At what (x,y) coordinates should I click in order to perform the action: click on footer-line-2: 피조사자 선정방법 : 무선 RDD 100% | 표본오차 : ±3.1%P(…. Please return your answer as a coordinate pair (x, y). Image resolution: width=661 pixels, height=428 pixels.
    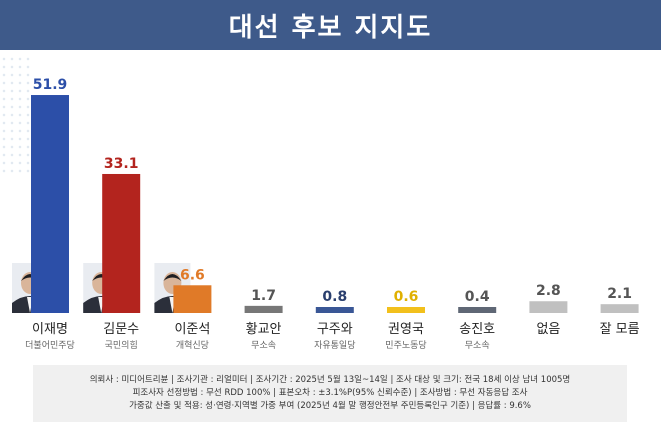
    Looking at the image, I should click on (330, 393).